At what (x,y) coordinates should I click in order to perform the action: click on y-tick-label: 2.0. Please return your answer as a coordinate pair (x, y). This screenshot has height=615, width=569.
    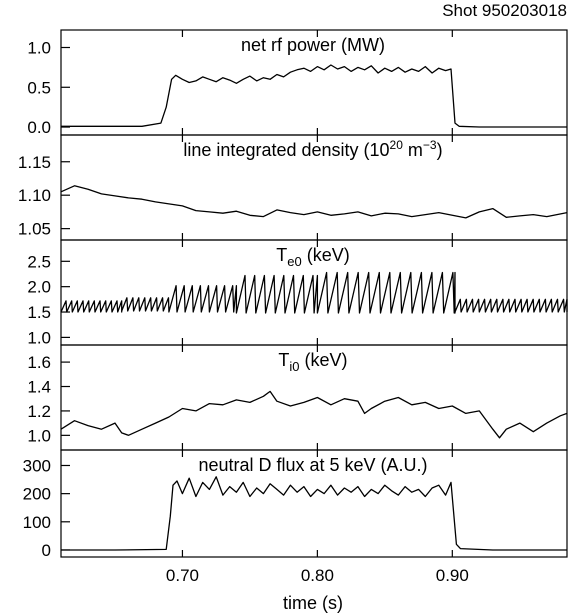
    Looking at the image, I should click on (39, 287).